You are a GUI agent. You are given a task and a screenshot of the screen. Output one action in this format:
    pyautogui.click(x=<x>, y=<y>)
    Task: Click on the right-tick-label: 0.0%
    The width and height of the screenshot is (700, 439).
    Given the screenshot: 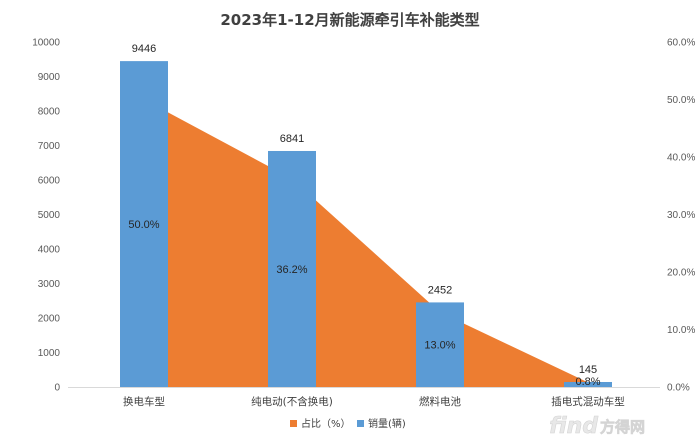 What is the action you would take?
    pyautogui.click(x=678, y=388)
    